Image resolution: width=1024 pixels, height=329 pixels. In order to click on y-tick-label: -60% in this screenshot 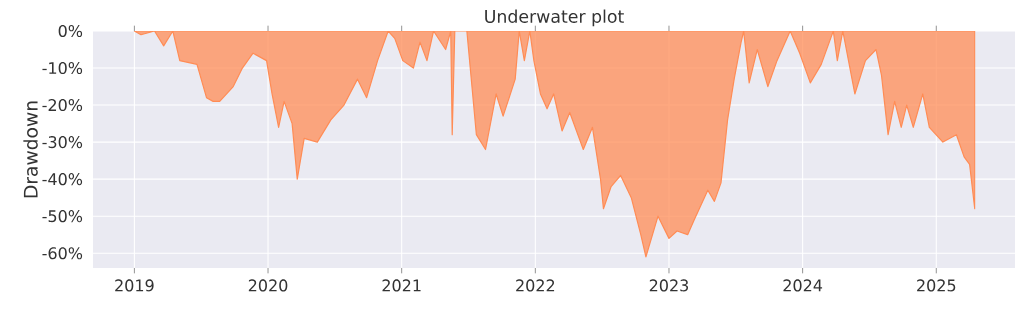, I will do `click(62, 253)`.